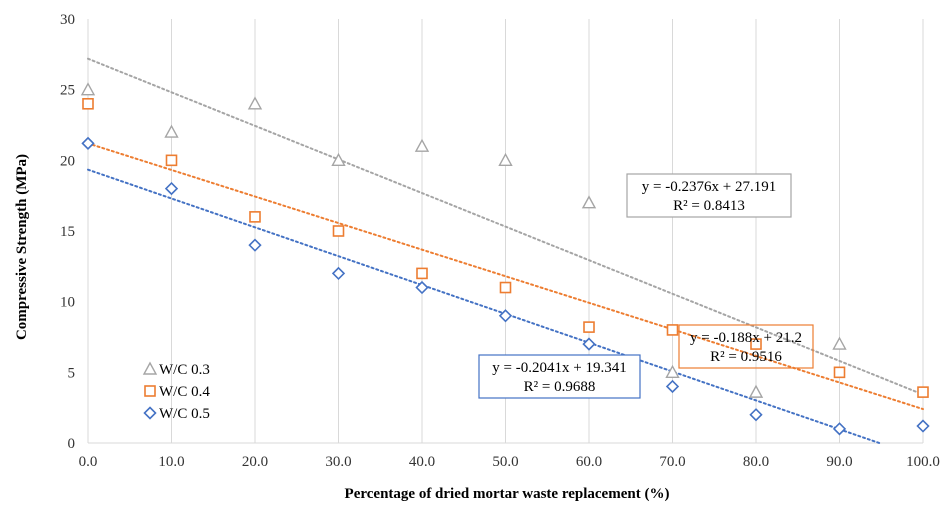 The width and height of the screenshot is (941, 507). What do you see at coordinates (184, 392) in the screenshot?
I see `legend-label-1: W/C 0.4` at bounding box center [184, 392].